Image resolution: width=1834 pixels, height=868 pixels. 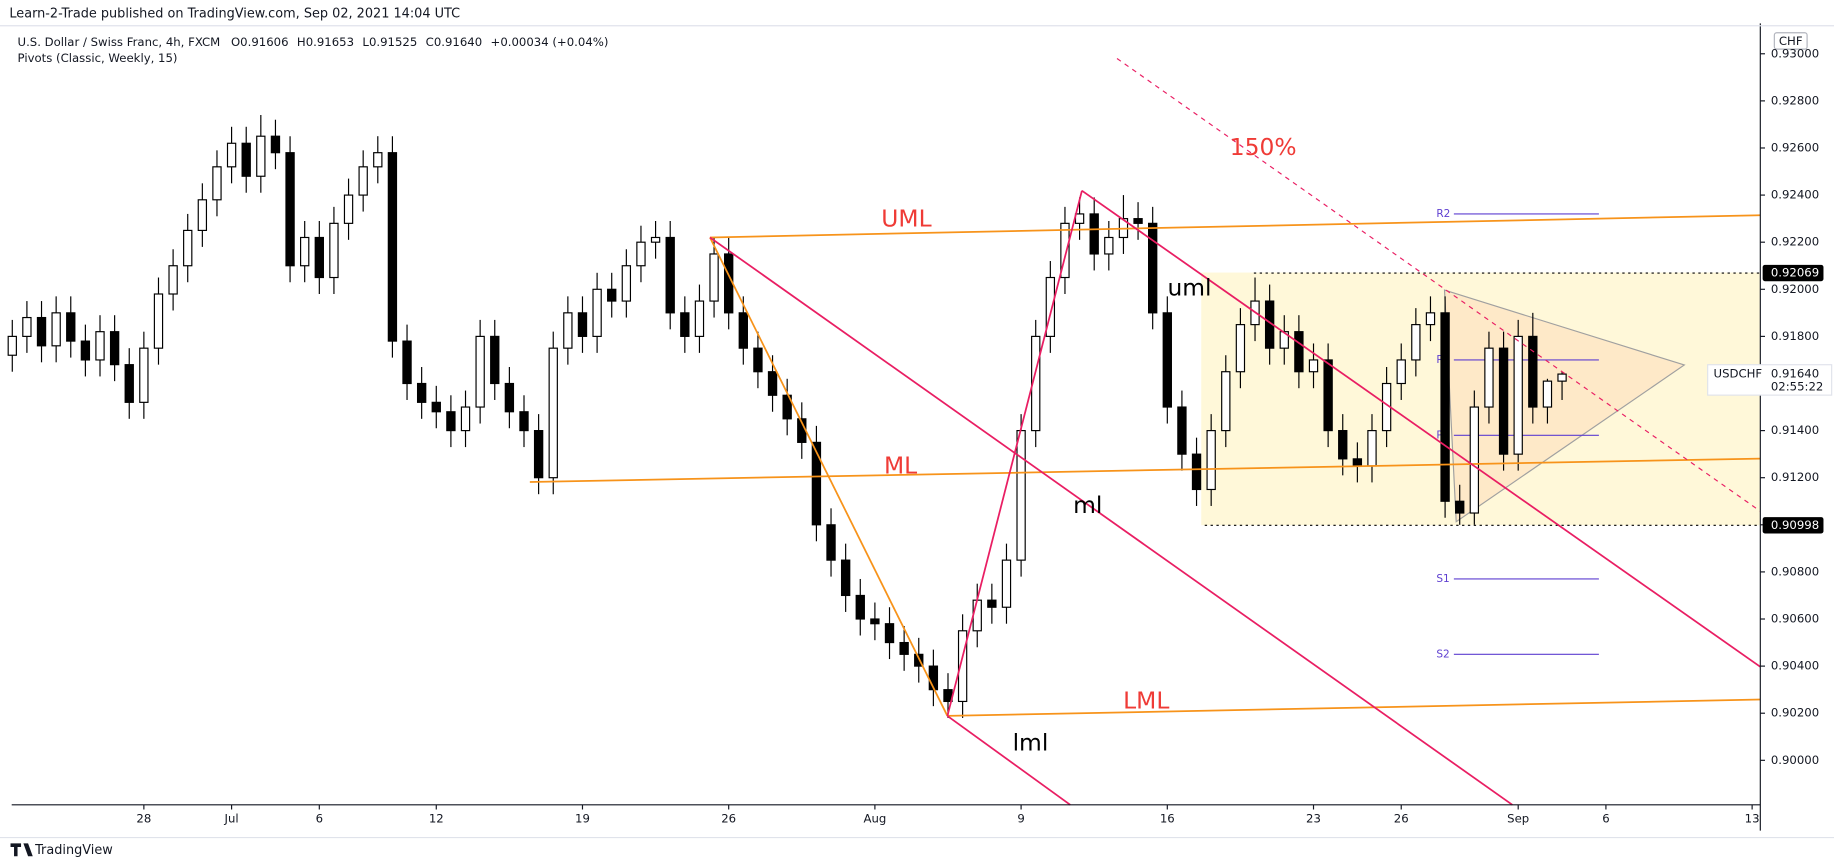 What do you see at coordinates (1795, 477) in the screenshot?
I see `y-tick-label: 0.91200` at bounding box center [1795, 477].